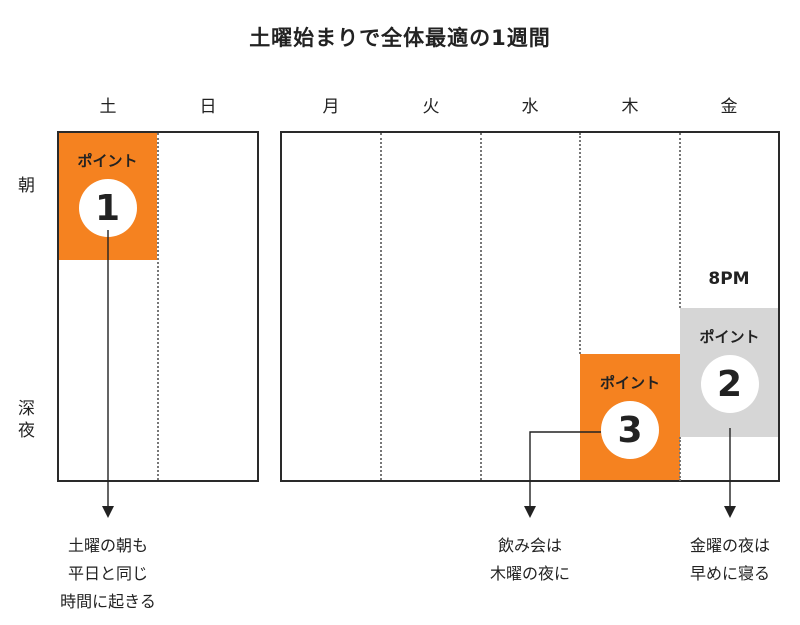 The width and height of the screenshot is (800, 625). Describe the element at coordinates (381, 306) in the screenshot. I see `divider-mon-tue` at that location.